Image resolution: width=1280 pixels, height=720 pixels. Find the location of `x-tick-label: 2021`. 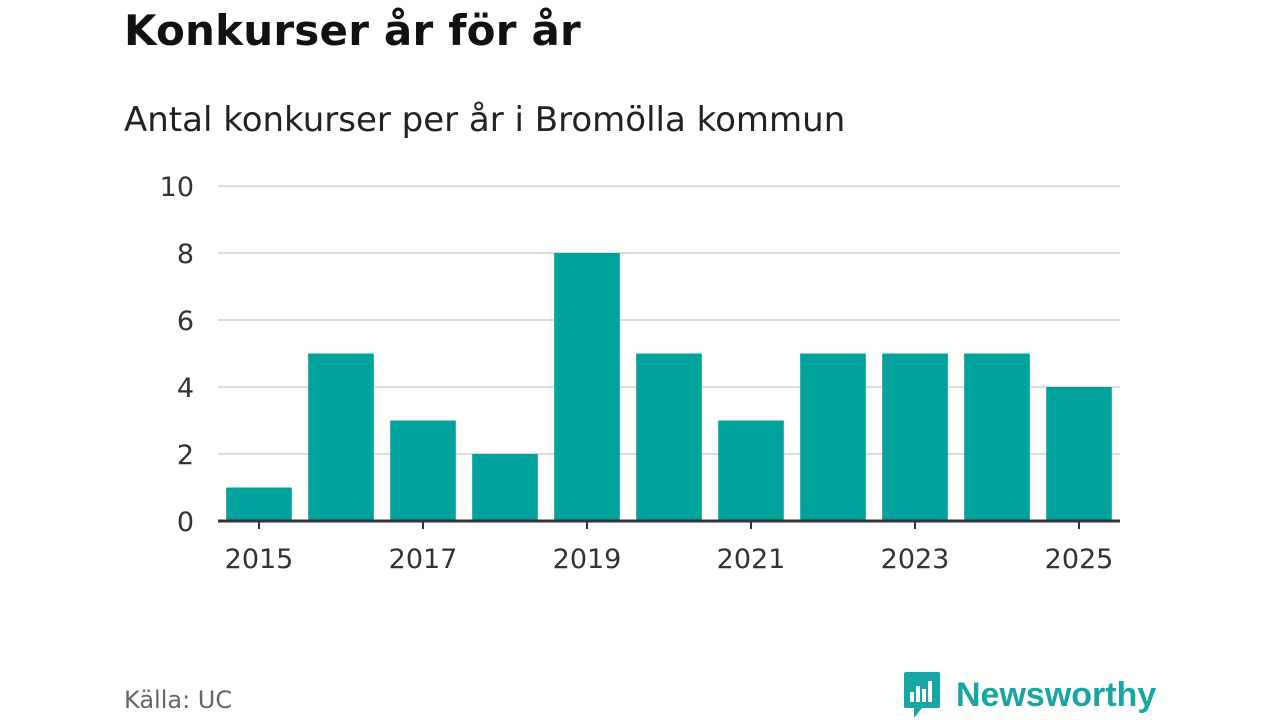

x-tick-label: 2021 is located at coordinates (751, 559).